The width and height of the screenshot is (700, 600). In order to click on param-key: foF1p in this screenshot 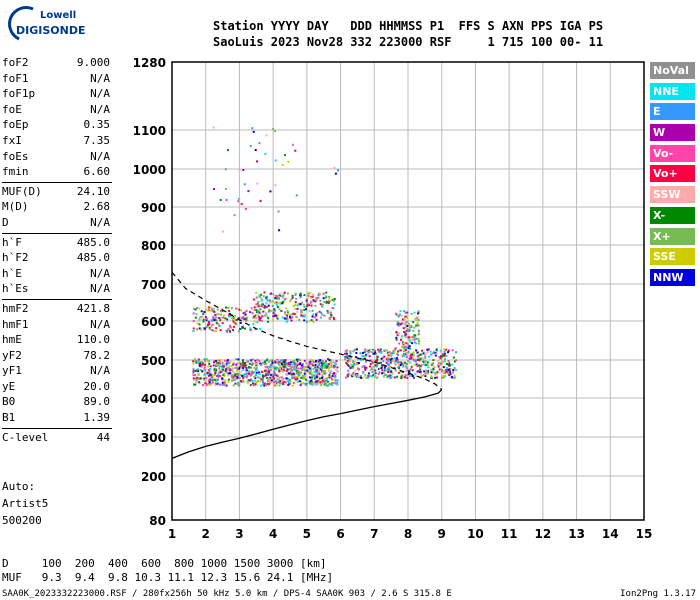, I will do `click(19, 94)`.